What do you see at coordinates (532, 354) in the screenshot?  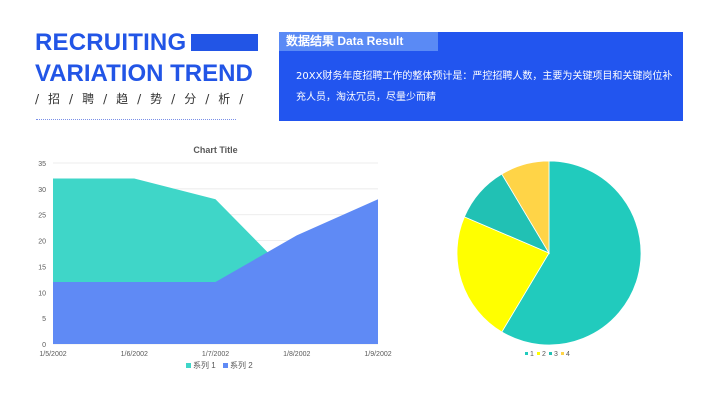 I see `pie-legend-label: 1` at bounding box center [532, 354].